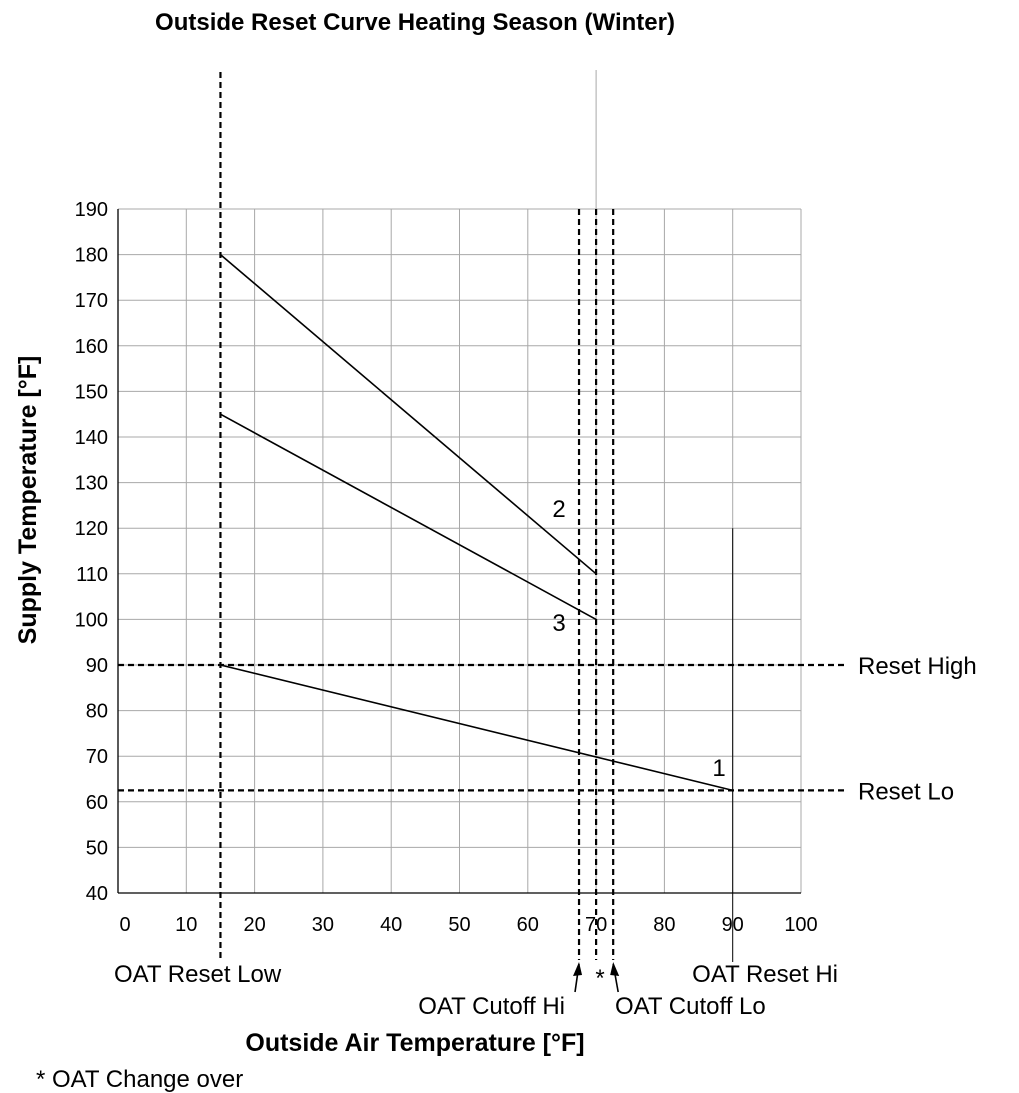  Describe the element at coordinates (124, 925) in the screenshot. I see `x-tick-label: 0` at that location.